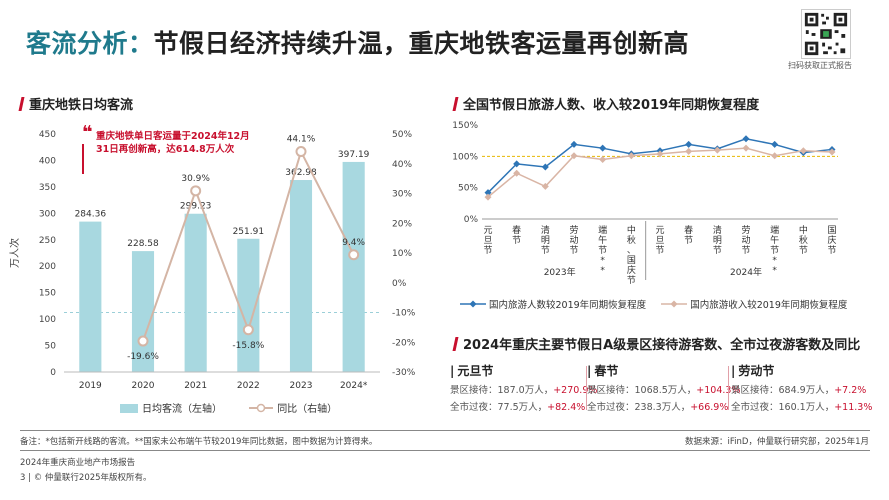 Image resolution: width=889 pixels, height=500 pixels. Describe the element at coordinates (75, 103) in the screenshot. I see `left-chart-title: 重庆地铁日均客流` at that location.